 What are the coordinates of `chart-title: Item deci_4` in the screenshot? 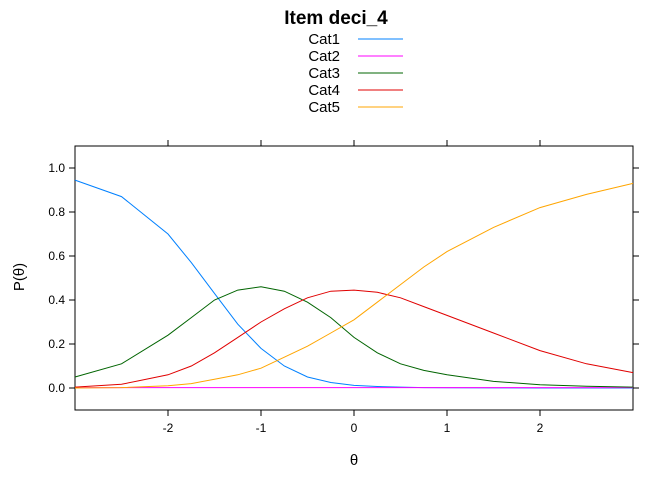 It's located at (336, 18).